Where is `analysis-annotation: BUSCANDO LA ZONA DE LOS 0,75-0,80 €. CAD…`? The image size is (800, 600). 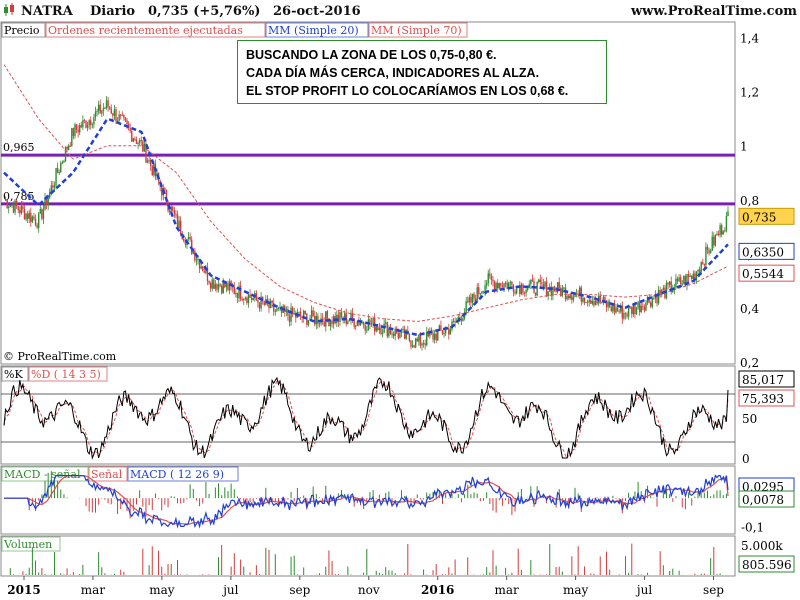 analysis-annotation: BUSCANDO LA ZONA DE LOS 0,75-0,80 €. CAD… is located at coordinates (422, 72).